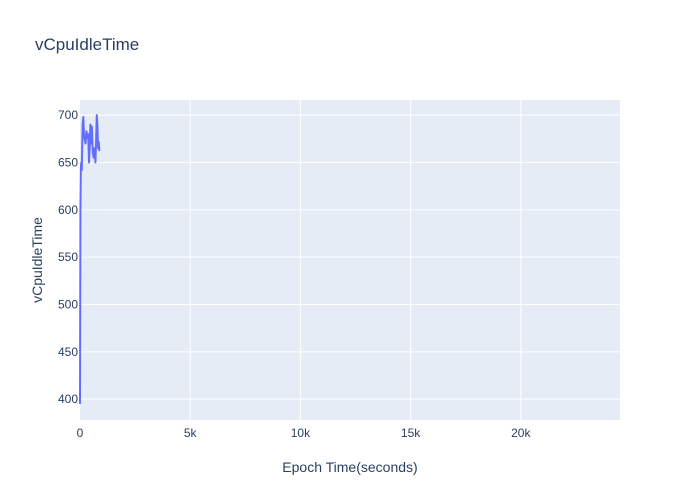 This screenshot has height=500, width=700. I want to click on chart-title: vCpuIdleTime, so click(87, 44).